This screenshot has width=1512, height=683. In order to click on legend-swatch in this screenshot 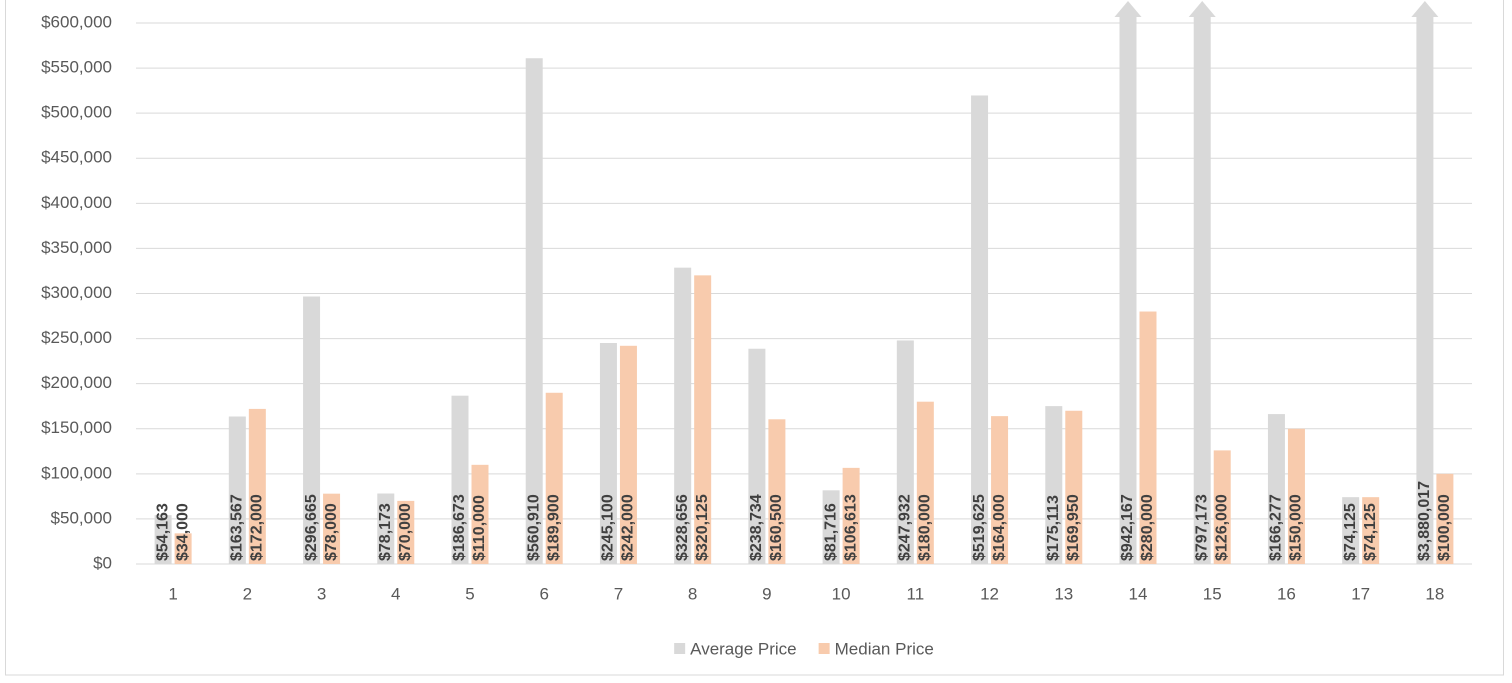, I will do `click(824, 648)`.